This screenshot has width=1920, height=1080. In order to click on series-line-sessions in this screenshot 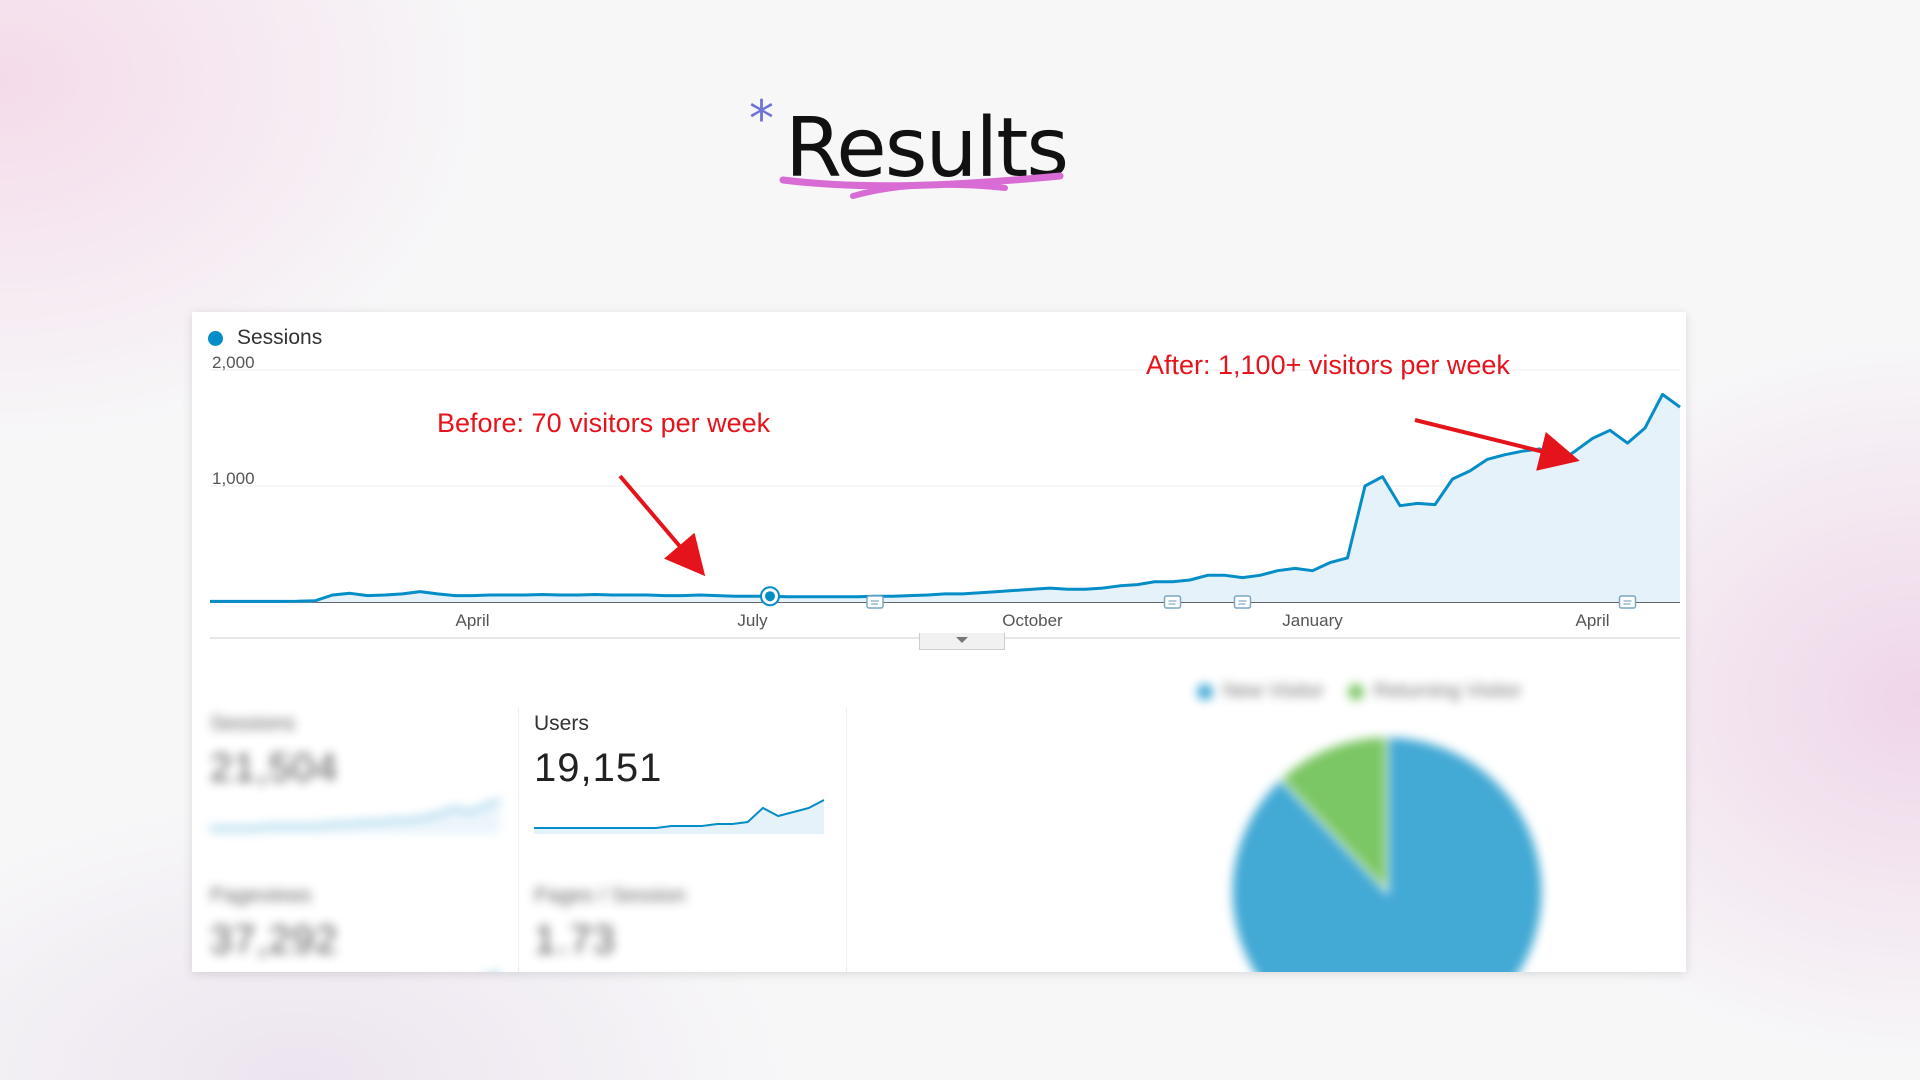, I will do `click(945, 497)`.